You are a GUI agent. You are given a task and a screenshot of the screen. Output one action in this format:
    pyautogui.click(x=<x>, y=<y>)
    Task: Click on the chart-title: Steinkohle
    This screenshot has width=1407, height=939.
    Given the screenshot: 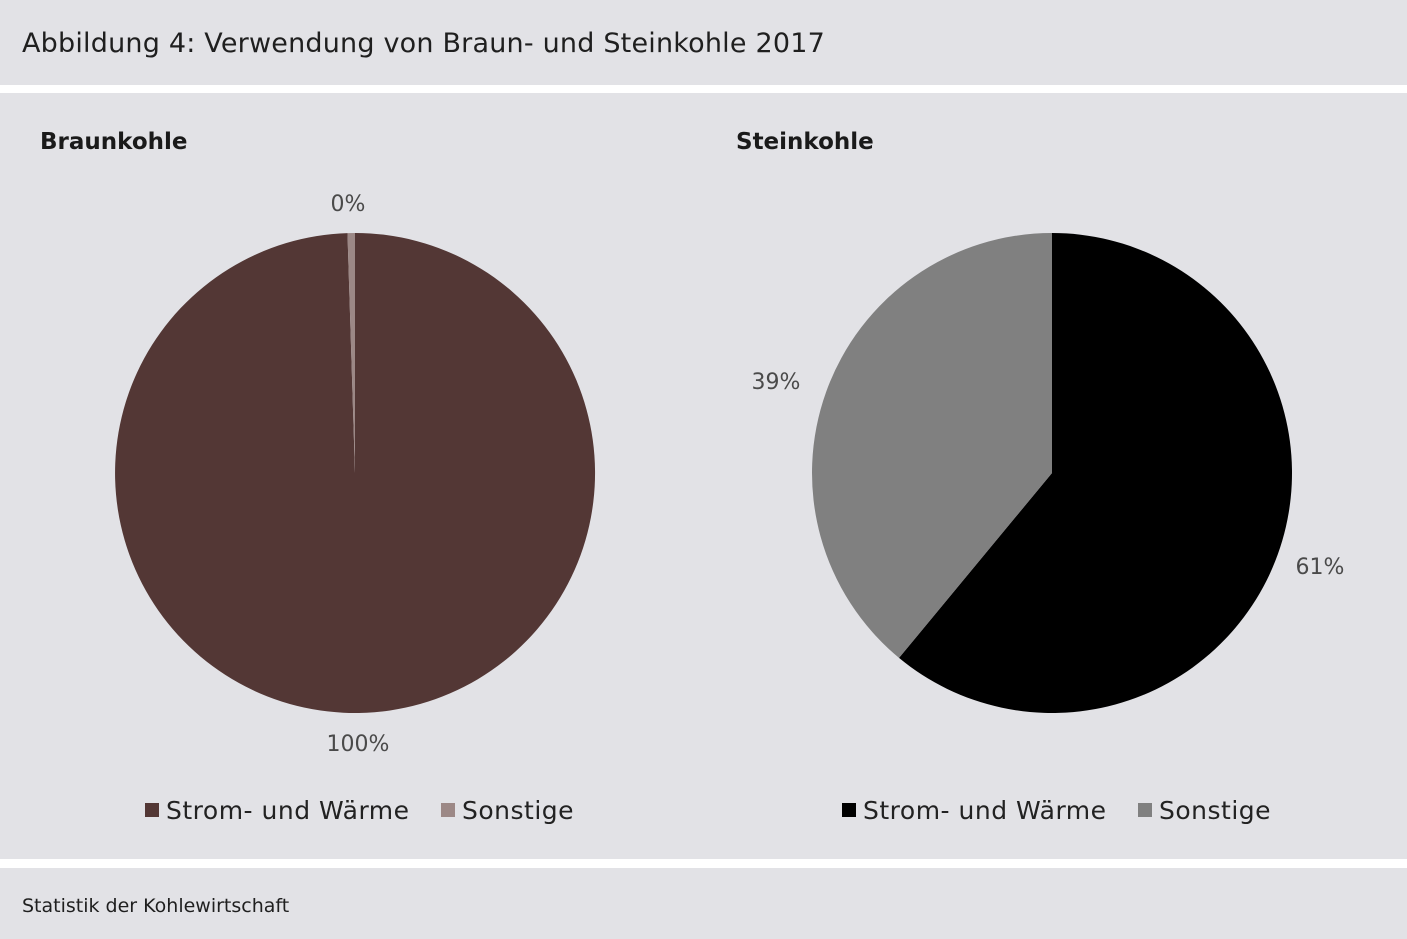 What is the action you would take?
    pyautogui.click(x=805, y=142)
    